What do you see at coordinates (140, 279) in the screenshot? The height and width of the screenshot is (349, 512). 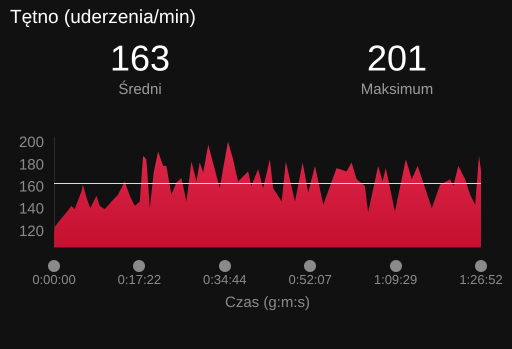 I see `x-tick-label: 0:17:22` at bounding box center [140, 279].